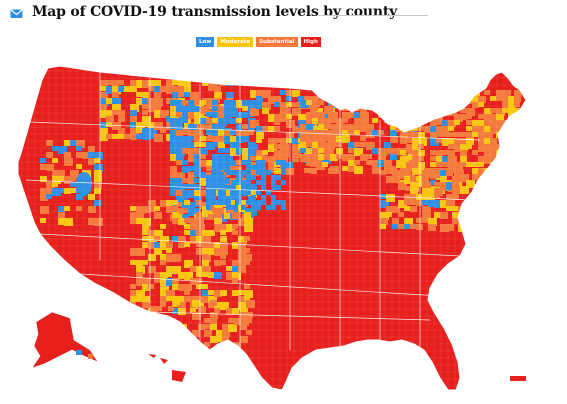  What do you see at coordinates (16, 13) in the screenshot?
I see `envelope-icon` at bounding box center [16, 13].